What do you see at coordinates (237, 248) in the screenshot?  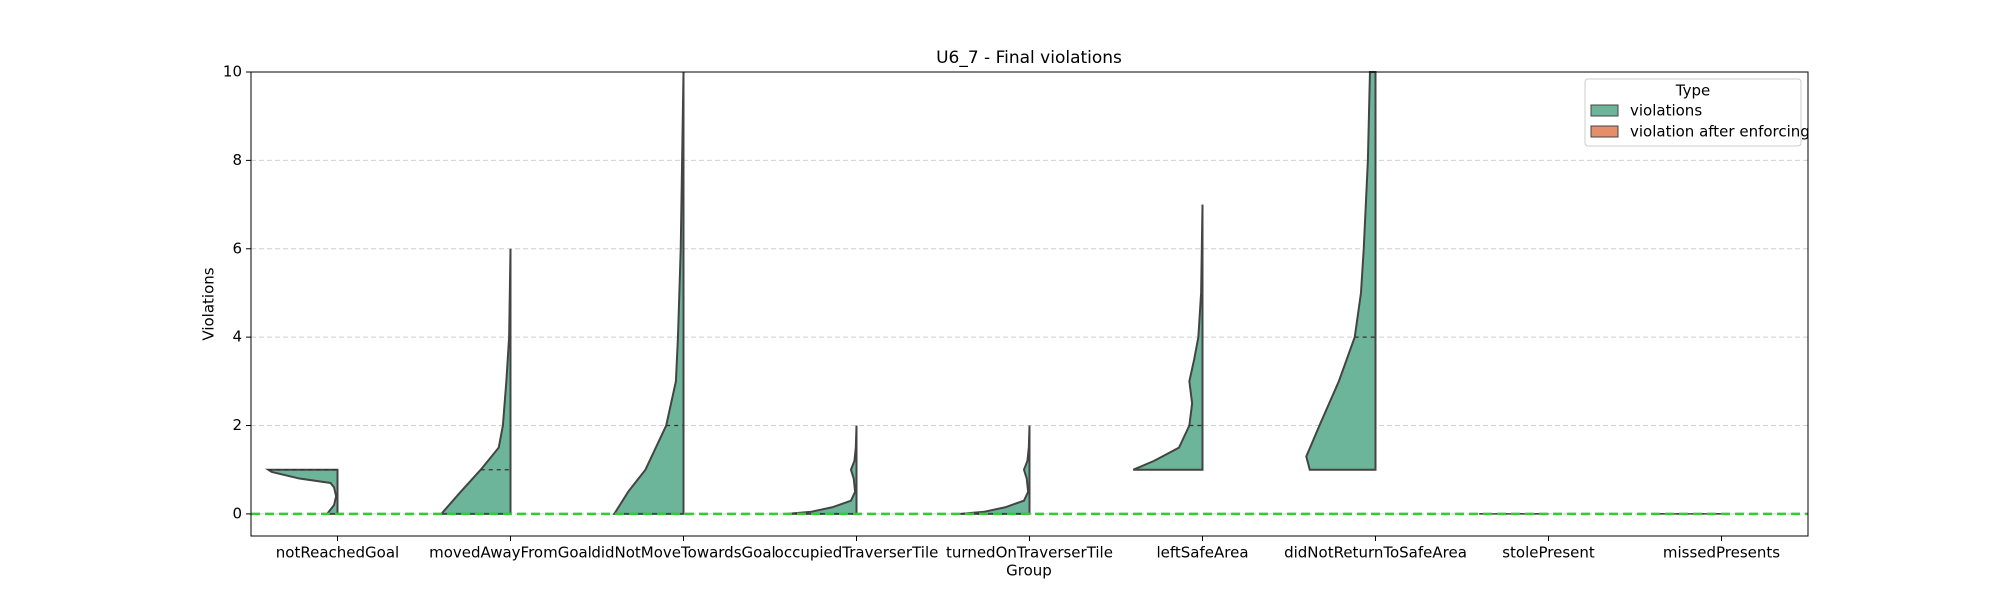 I see `y-tick-label: 6` at bounding box center [237, 248].